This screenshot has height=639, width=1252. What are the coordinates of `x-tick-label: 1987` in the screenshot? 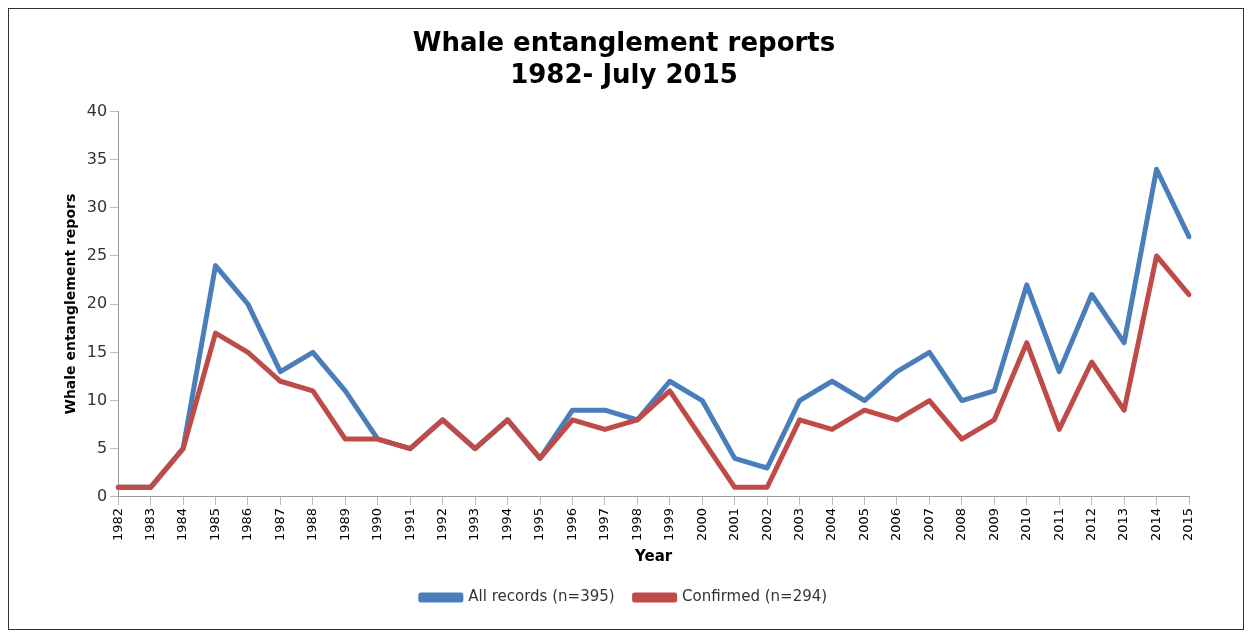 It's located at (279, 524).